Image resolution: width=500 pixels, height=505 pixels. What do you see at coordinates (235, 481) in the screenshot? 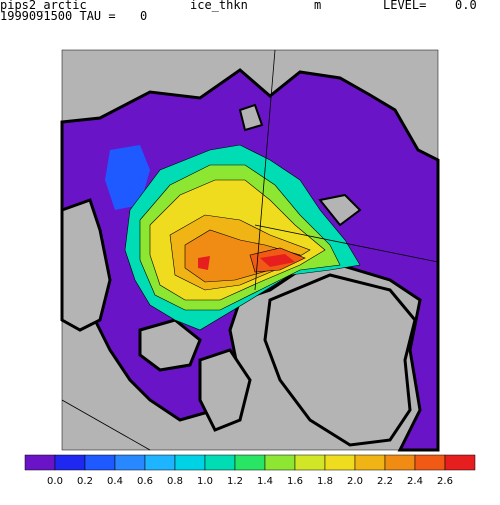
I see `colorbar-label: 1.2` at bounding box center [235, 481].